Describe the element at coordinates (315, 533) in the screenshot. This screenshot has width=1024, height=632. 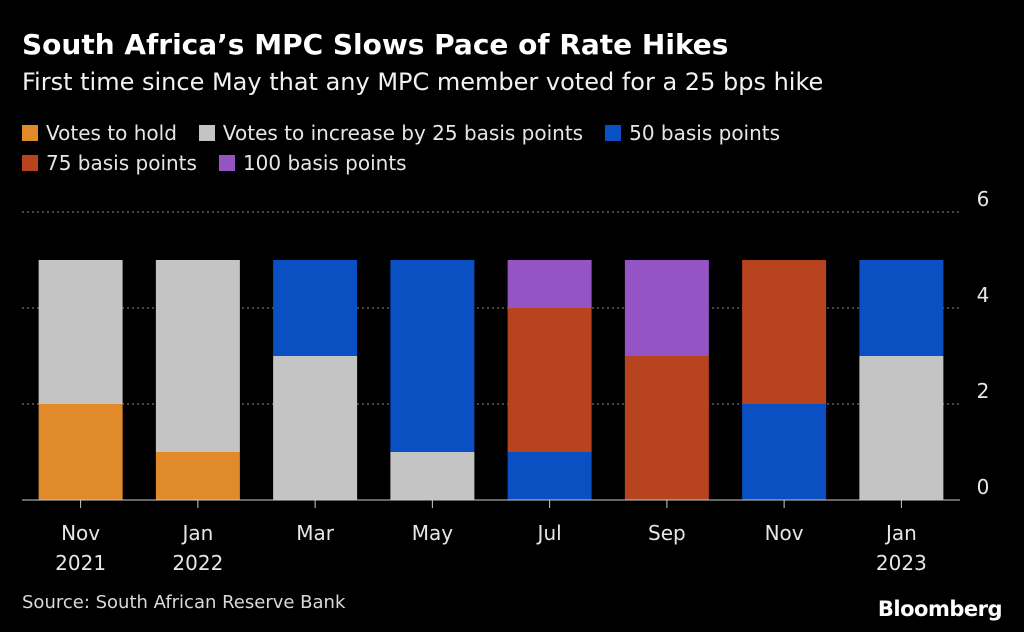
I see `x-tick-label: Mar` at that location.